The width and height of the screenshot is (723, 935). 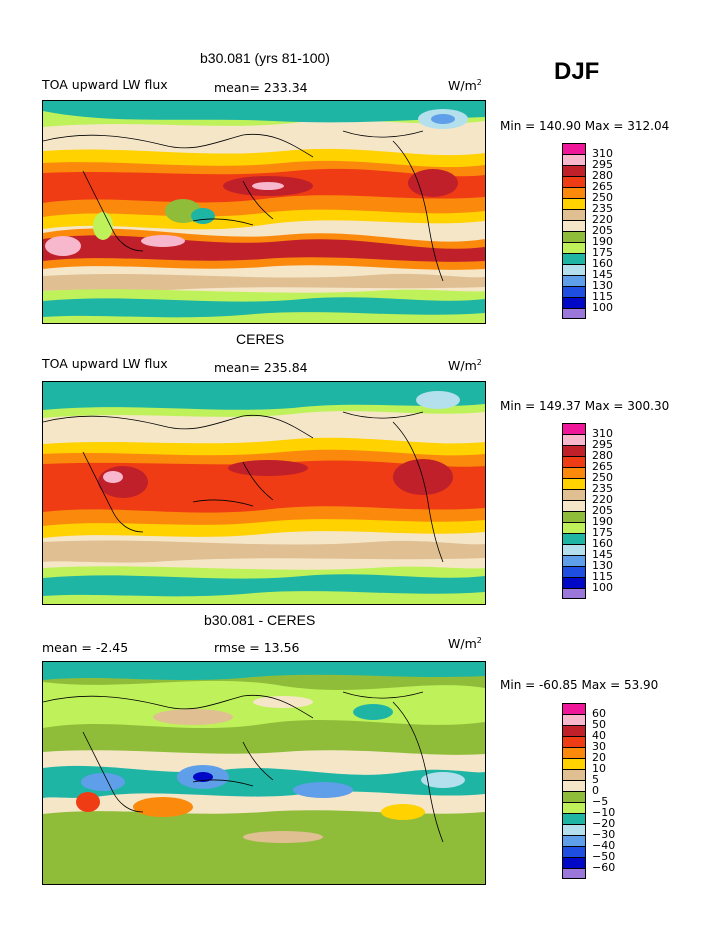 I want to click on colorbar-label: 205, so click(x=602, y=230).